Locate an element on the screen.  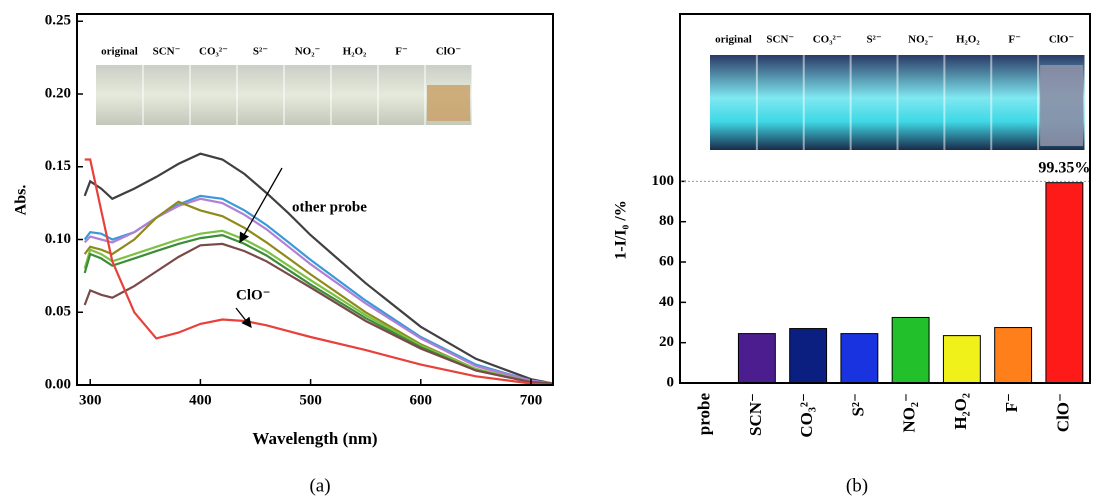
x-tick-label: 700 is located at coordinates (531, 400).